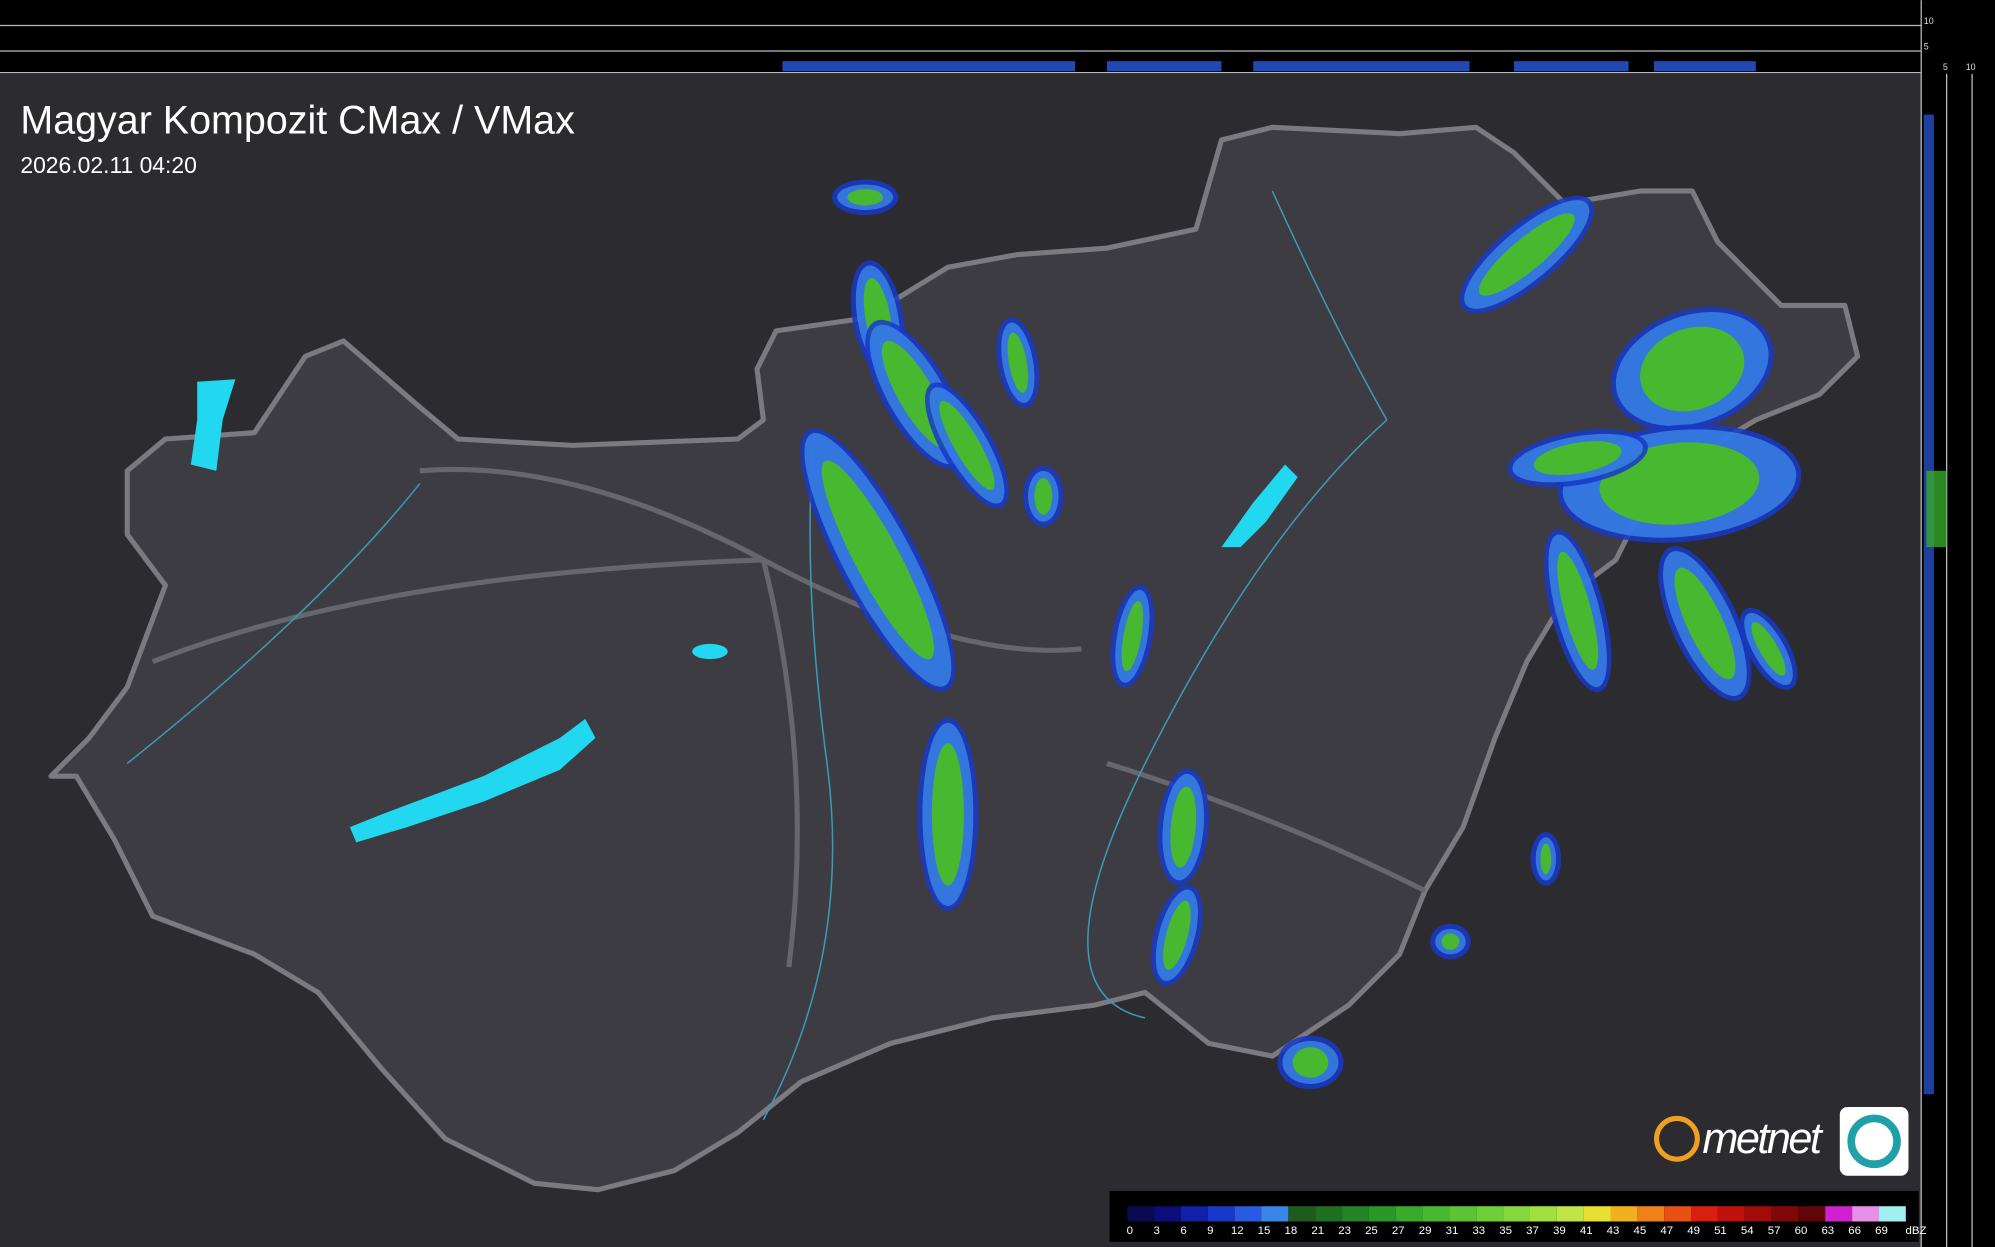 The width and height of the screenshot is (1995, 1247). Describe the element at coordinates (1210, 1231) in the screenshot. I see `legend-label: 9` at that location.